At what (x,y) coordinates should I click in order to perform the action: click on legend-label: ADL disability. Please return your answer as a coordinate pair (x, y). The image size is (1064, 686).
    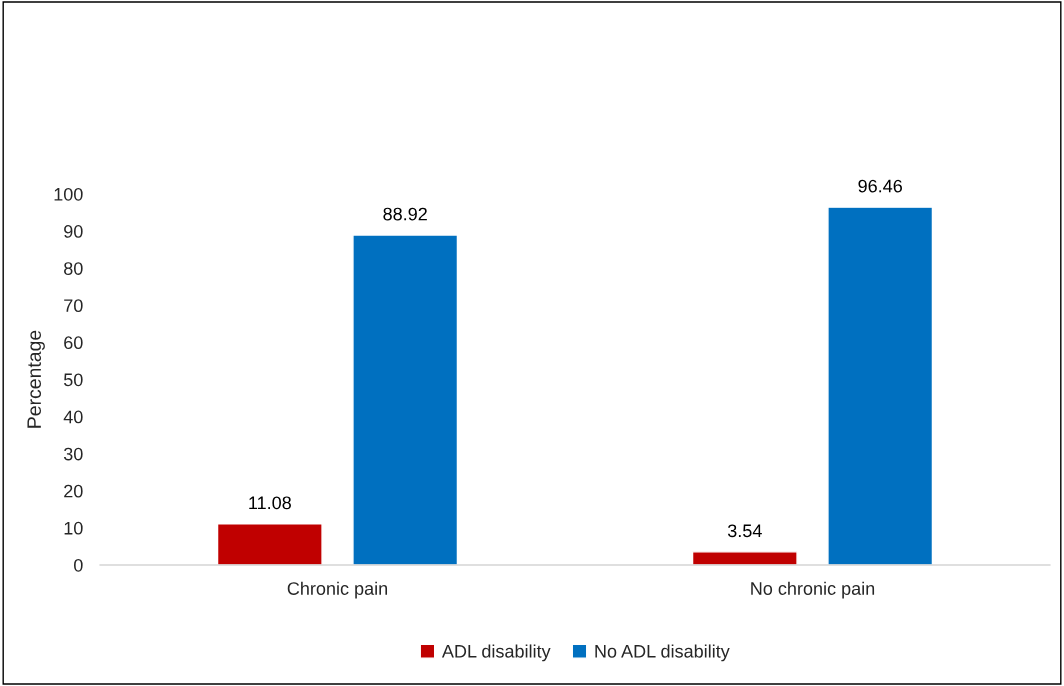
    Looking at the image, I should click on (496, 653).